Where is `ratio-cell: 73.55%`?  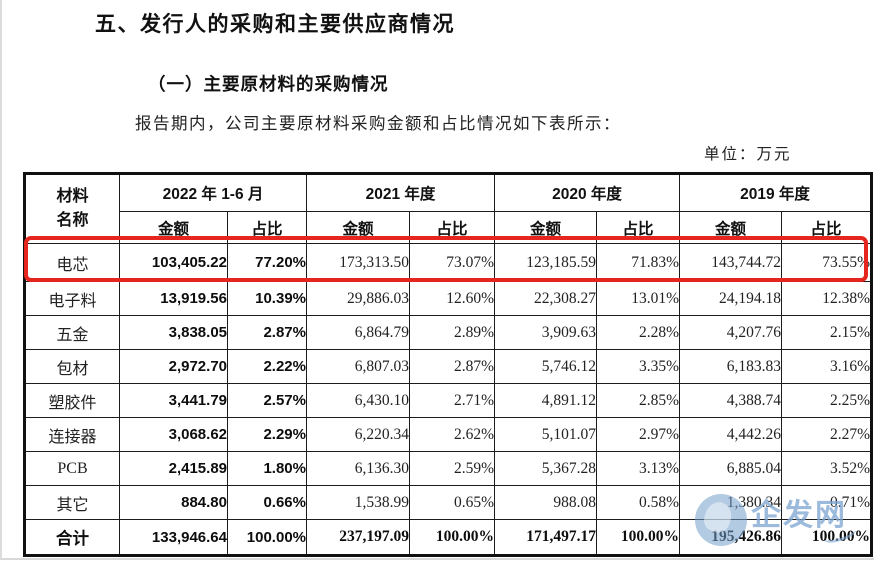
ratio-cell: 73.55% is located at coordinates (827, 262).